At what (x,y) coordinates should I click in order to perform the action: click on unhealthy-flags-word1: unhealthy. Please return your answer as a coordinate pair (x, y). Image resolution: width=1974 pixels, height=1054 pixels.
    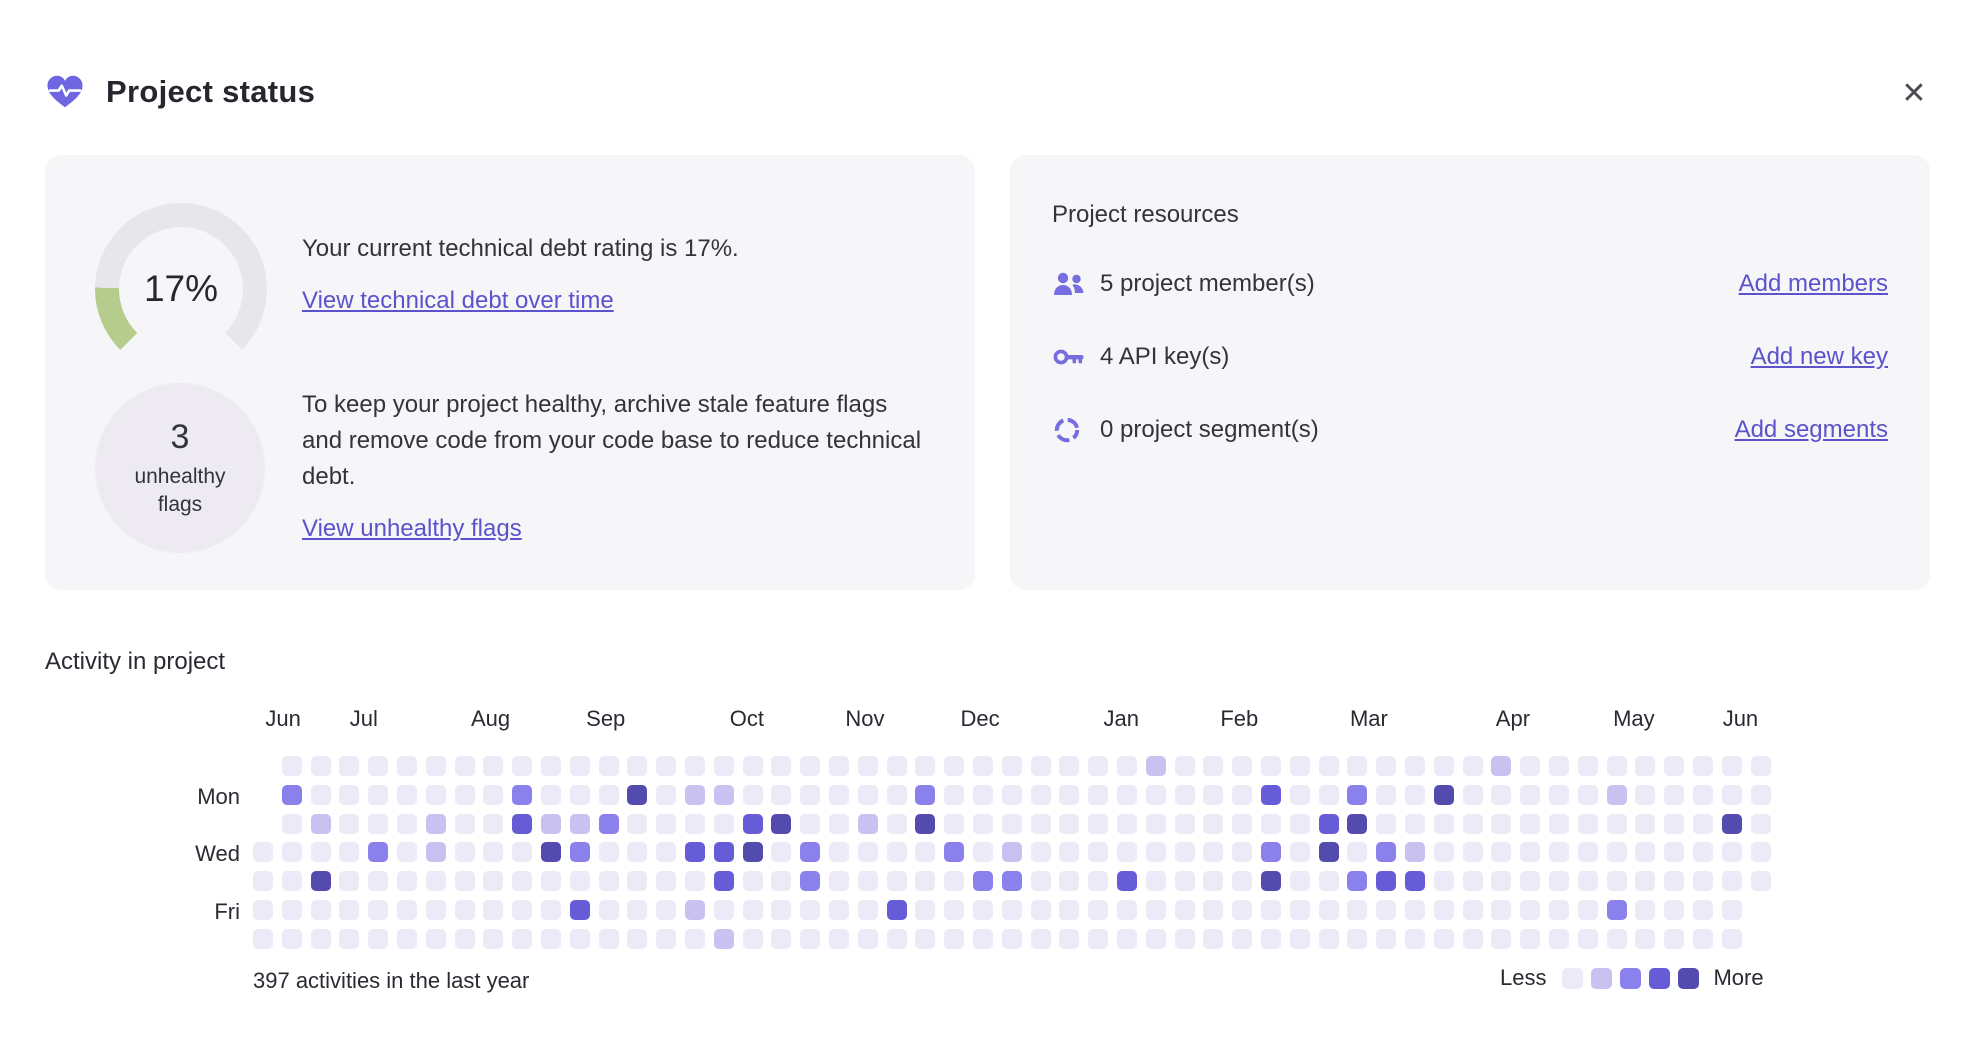
    Looking at the image, I should click on (180, 476).